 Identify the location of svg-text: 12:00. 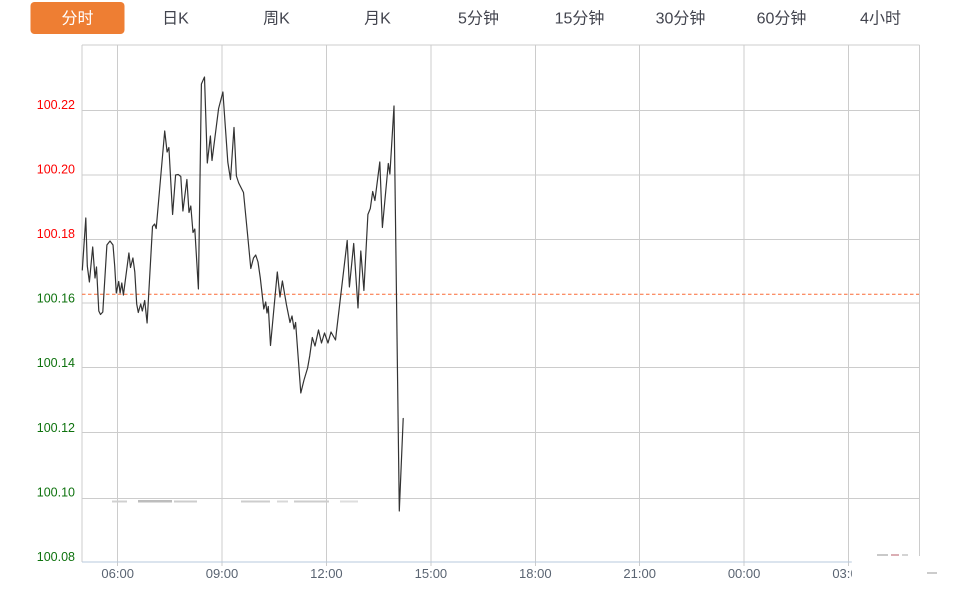
(326, 573).